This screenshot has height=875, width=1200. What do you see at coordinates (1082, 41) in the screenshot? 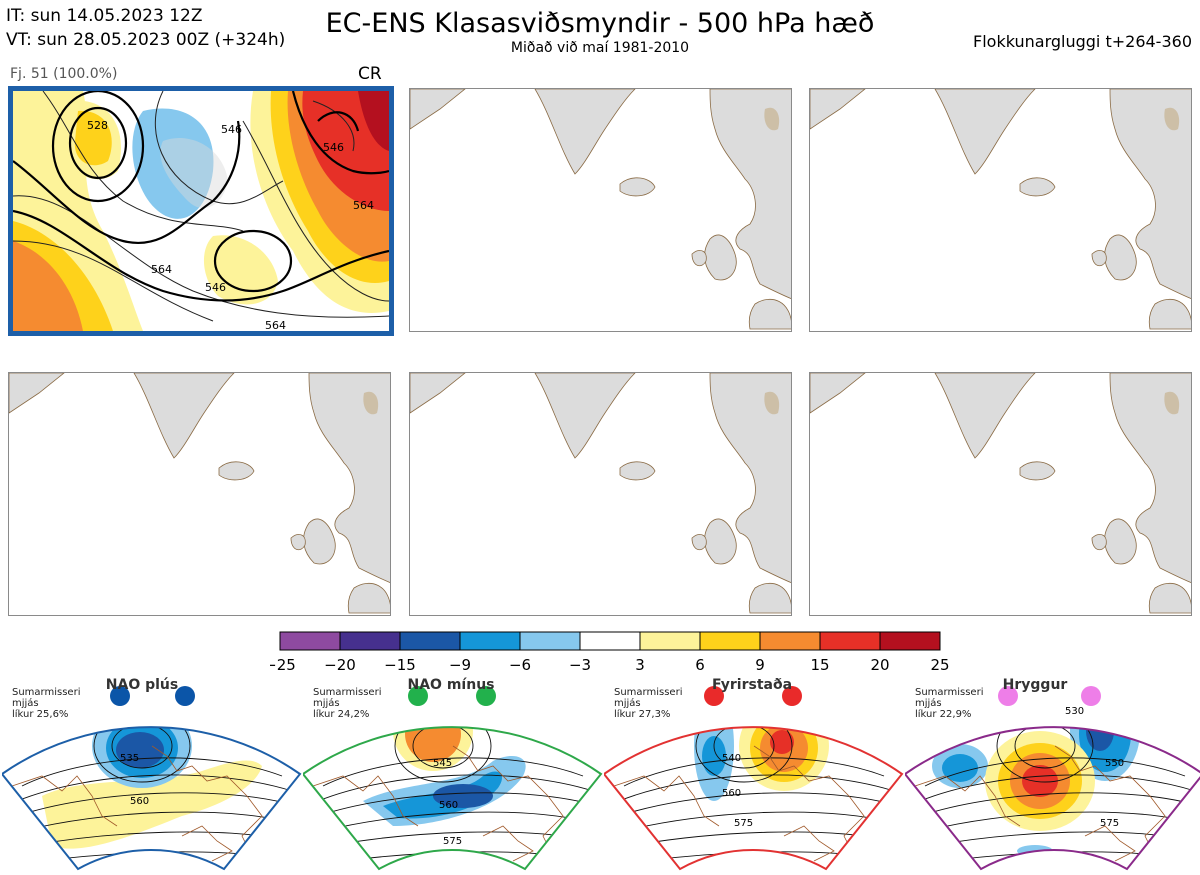
I see `classification-window: Flokkunargluggi t+264-360` at bounding box center [1082, 41].